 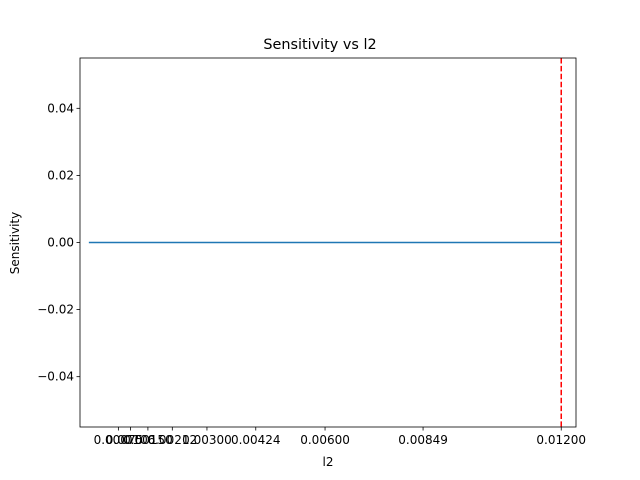 I want to click on y-tick-label: 0.00, so click(x=60, y=243).